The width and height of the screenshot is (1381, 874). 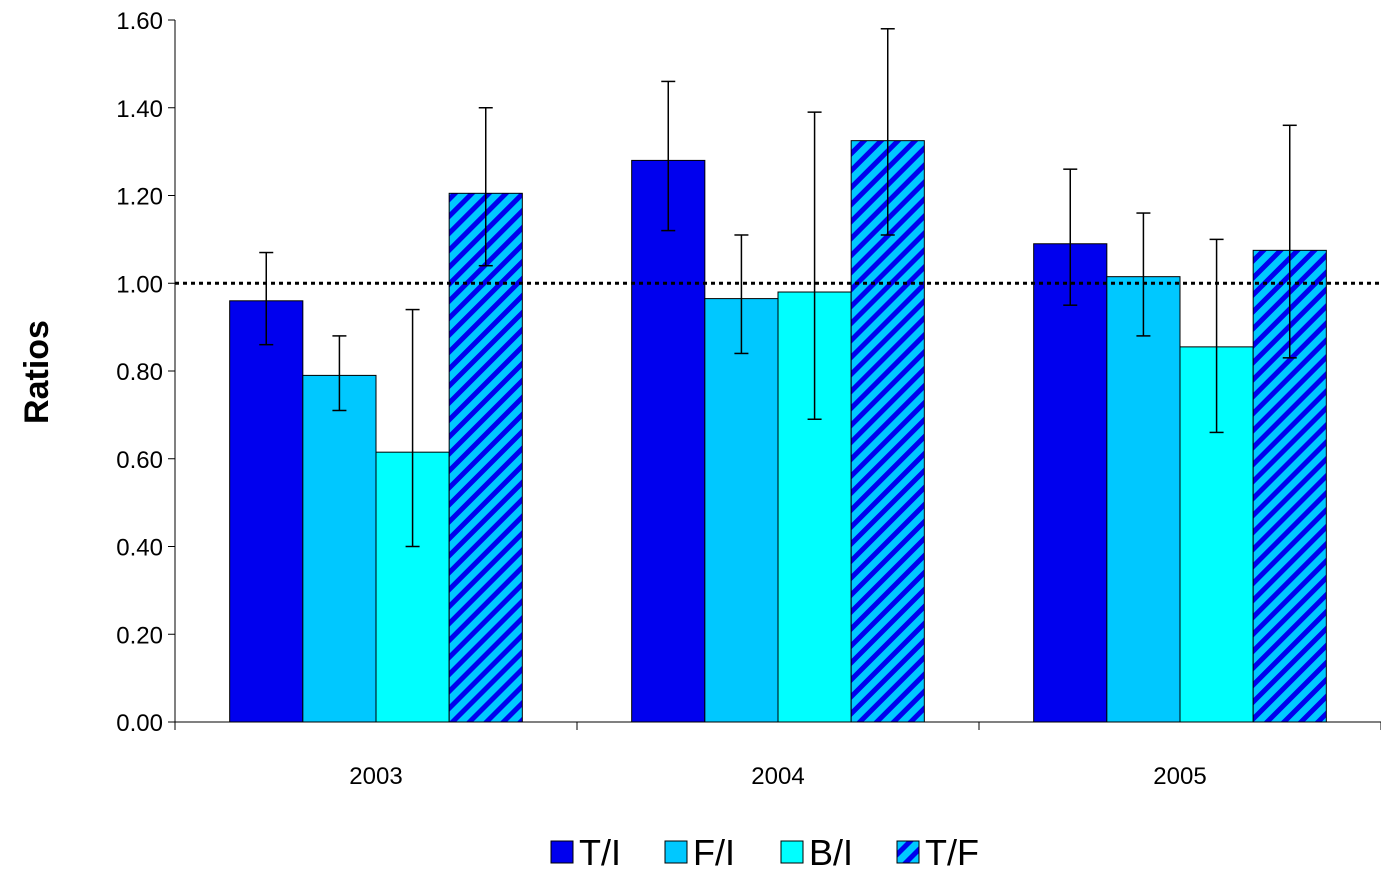 I want to click on legend-label: F/I, so click(x=714, y=852).